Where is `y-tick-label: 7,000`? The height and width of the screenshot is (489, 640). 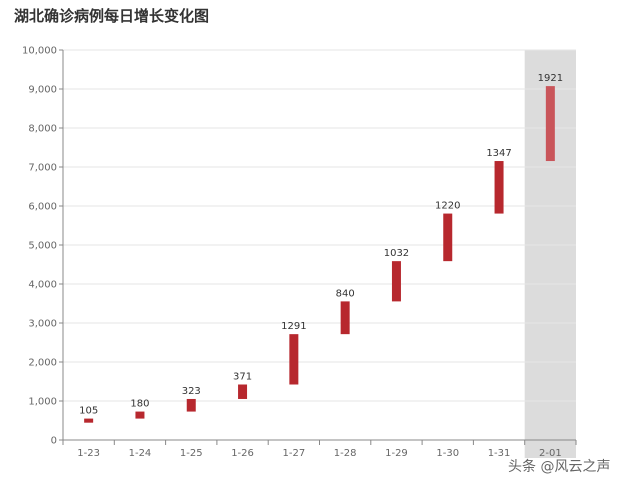 y-tick-label: 7,000 is located at coordinates (42, 168).